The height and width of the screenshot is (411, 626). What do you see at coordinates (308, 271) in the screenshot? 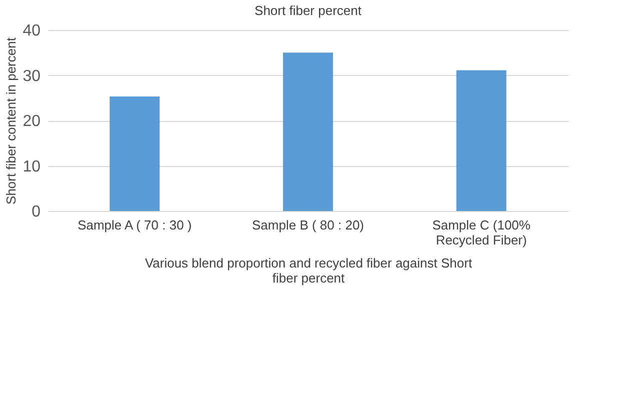
I see `x-axis-title: Various blend proportion and recycled fiber against Short fiber percent` at bounding box center [308, 271].